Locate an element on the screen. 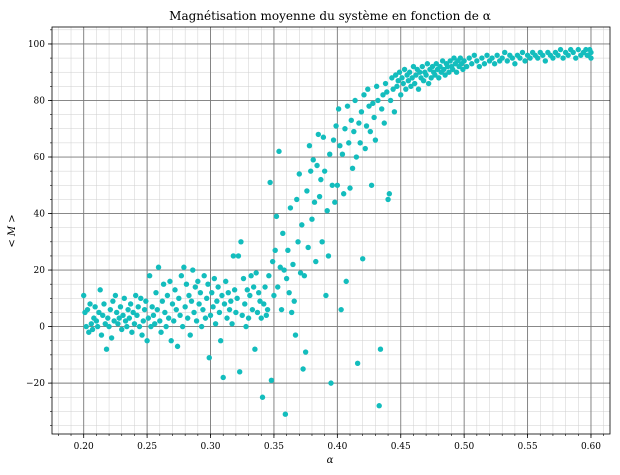  x-axis-ticks: 0.20 0.25 0.30 0.35 0.40 0.45 0.50 0.55 0.60 is located at coordinates (331, 443).